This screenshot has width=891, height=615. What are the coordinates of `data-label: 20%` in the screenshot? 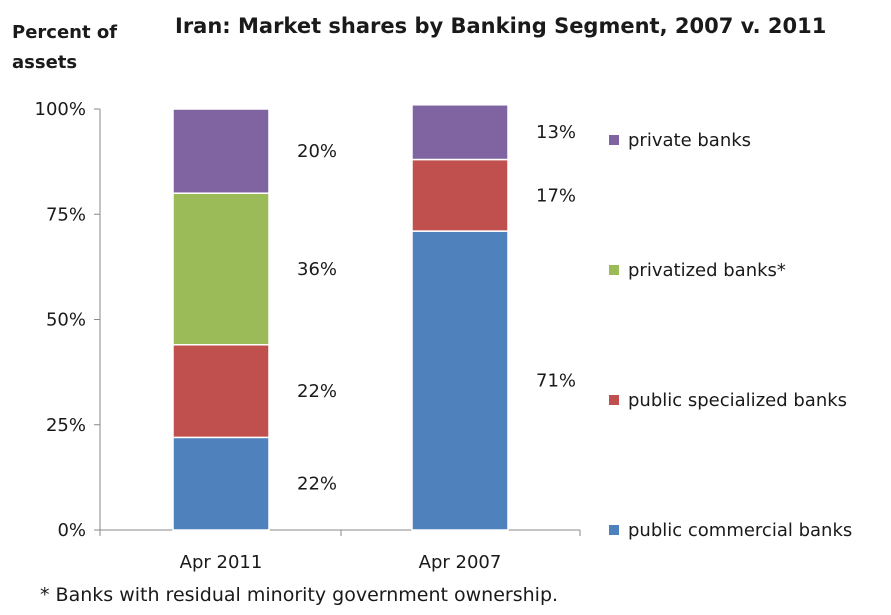 It's located at (317, 151).